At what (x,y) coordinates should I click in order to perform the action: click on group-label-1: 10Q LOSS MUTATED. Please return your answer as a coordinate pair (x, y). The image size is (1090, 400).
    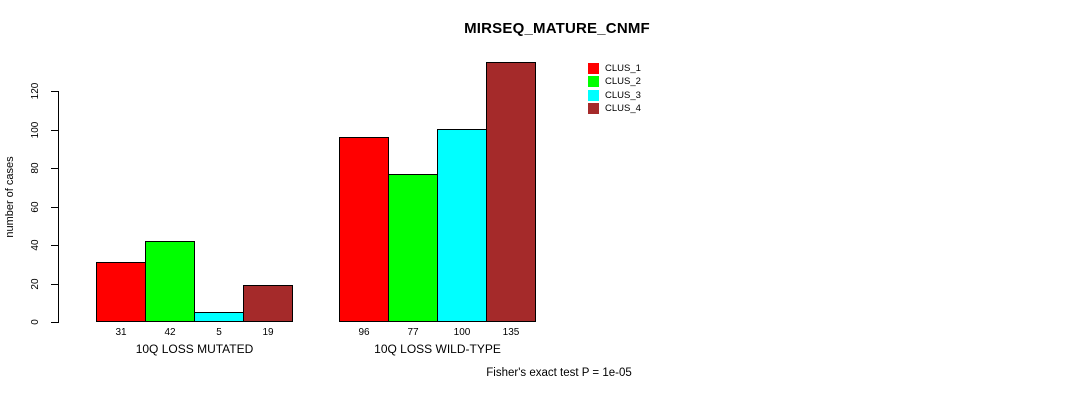
    Looking at the image, I should click on (194, 349).